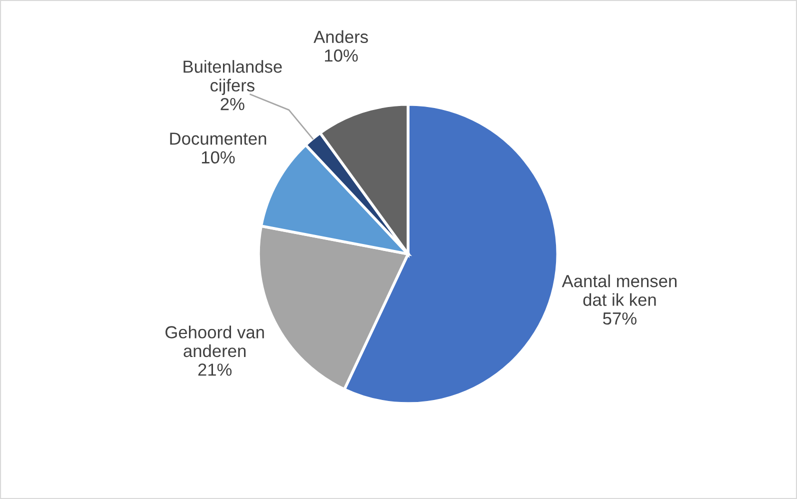 This screenshot has width=797, height=499. What do you see at coordinates (341, 37) in the screenshot?
I see `slice-label: Anders` at bounding box center [341, 37].